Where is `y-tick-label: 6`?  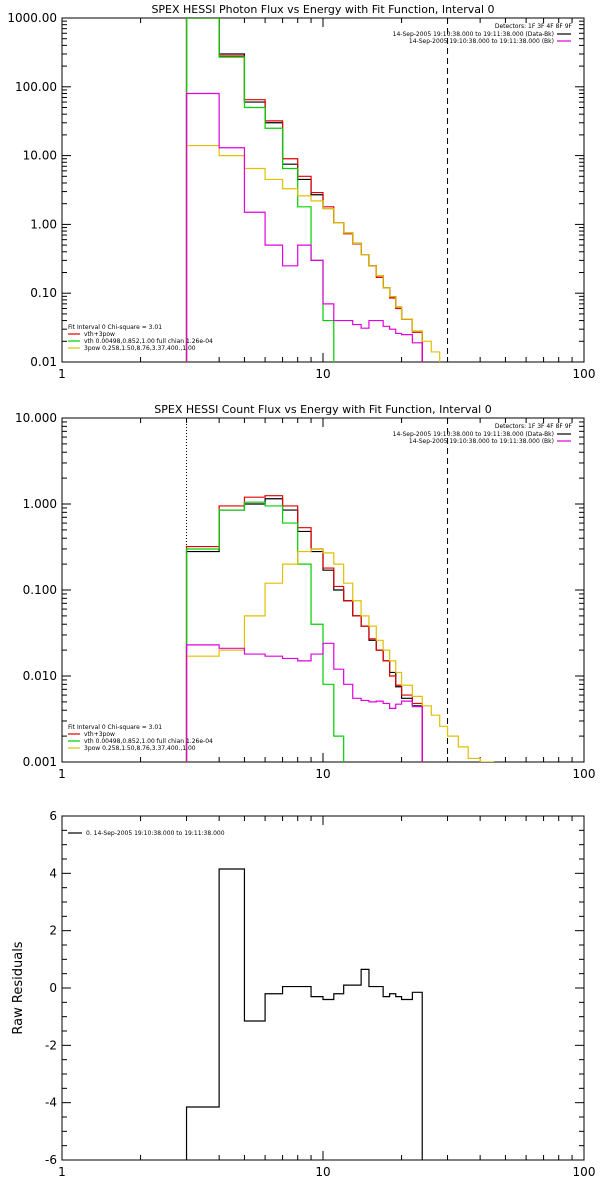
y-tick-label: 6 is located at coordinates (53, 816).